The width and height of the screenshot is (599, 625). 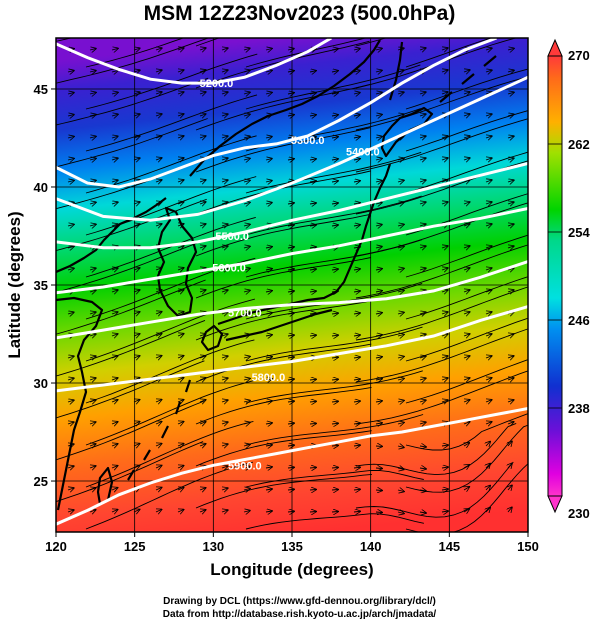 I want to click on y-tick-label: 30, so click(x=41, y=383).